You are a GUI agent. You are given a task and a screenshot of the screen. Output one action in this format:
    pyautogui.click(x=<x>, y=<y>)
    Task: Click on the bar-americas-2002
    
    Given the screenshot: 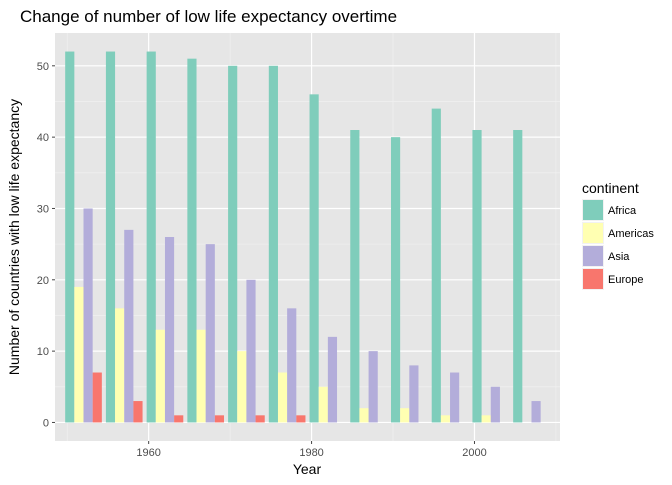 What is the action you would take?
    pyautogui.click(x=486, y=419)
    